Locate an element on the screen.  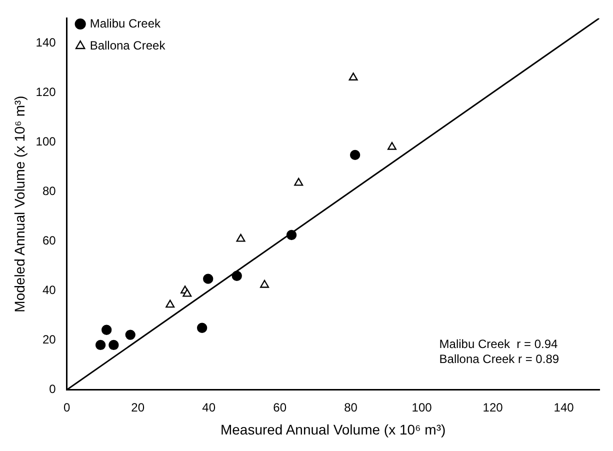
y-axis-title: Modeled Annual Volume (x 10⁶ m³) is located at coordinates (19, 204).